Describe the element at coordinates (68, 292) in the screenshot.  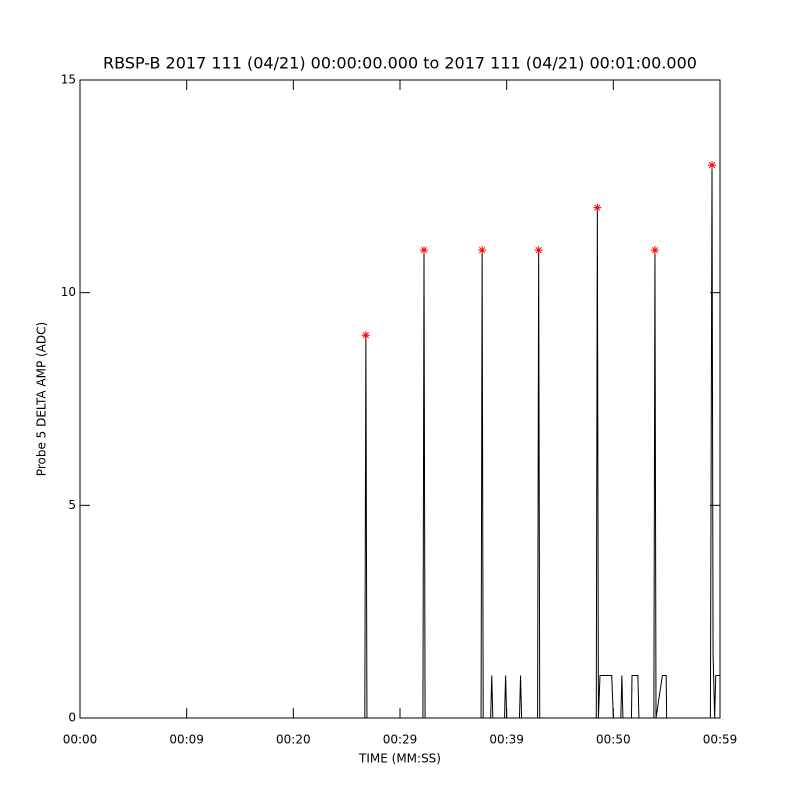
I see `y-tick-label: 10` at that location.